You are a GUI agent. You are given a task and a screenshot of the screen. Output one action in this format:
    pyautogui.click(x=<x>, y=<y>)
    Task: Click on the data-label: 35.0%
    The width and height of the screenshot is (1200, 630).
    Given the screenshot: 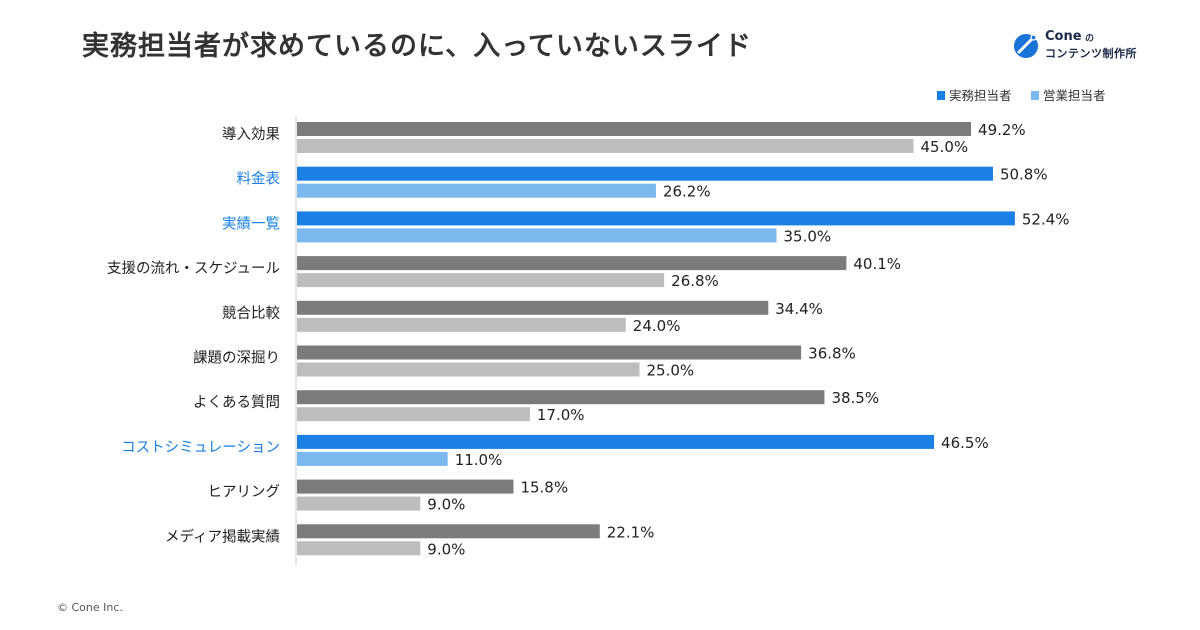 What is the action you would take?
    pyautogui.click(x=808, y=236)
    